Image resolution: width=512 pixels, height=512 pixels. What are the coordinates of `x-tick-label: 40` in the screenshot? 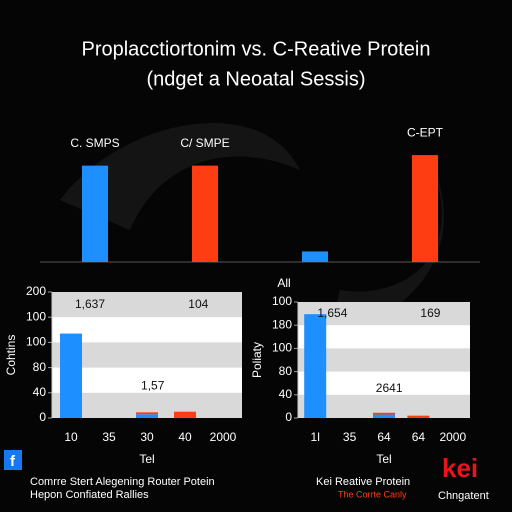 It's located at (185, 437).